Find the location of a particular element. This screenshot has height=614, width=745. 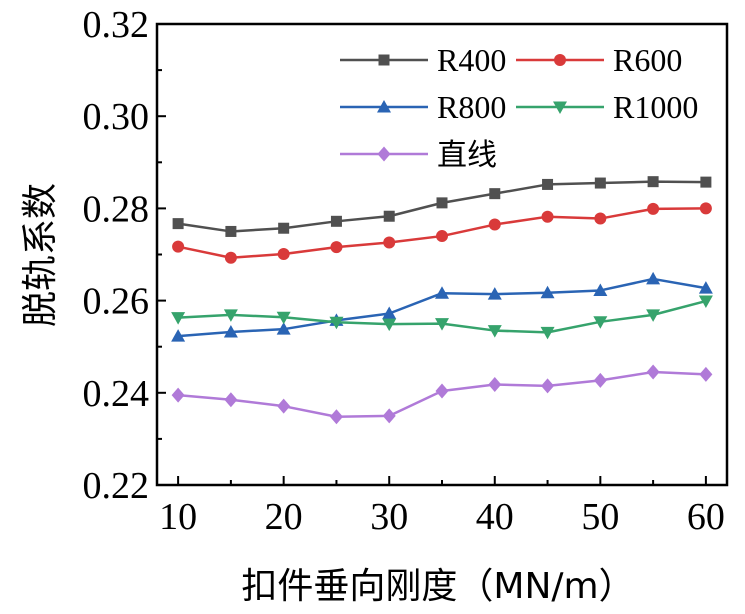

x-tick-label: 60 is located at coordinates (706, 517).